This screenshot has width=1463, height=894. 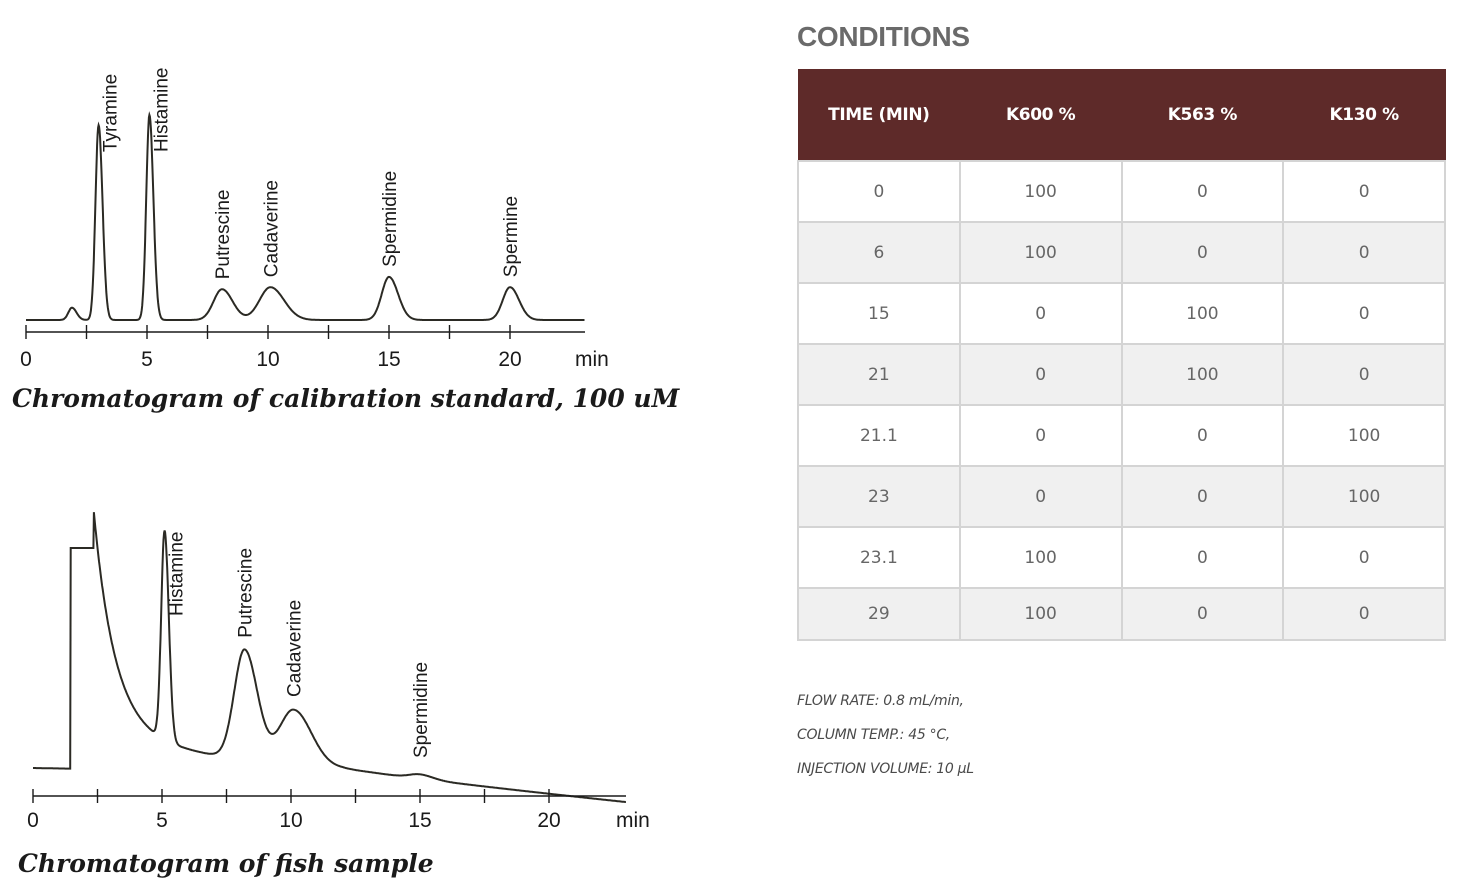 I want to click on table-cell: 6, so click(x=879, y=252).